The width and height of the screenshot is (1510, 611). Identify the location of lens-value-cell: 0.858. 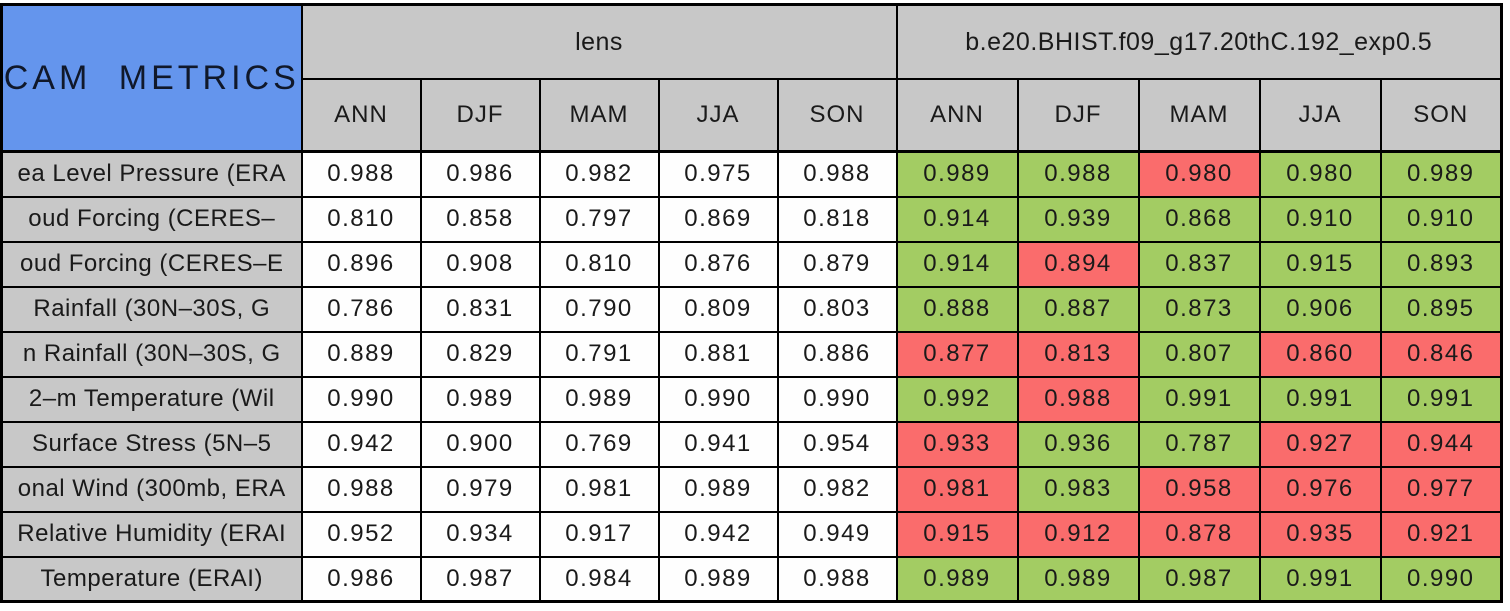
(480, 219).